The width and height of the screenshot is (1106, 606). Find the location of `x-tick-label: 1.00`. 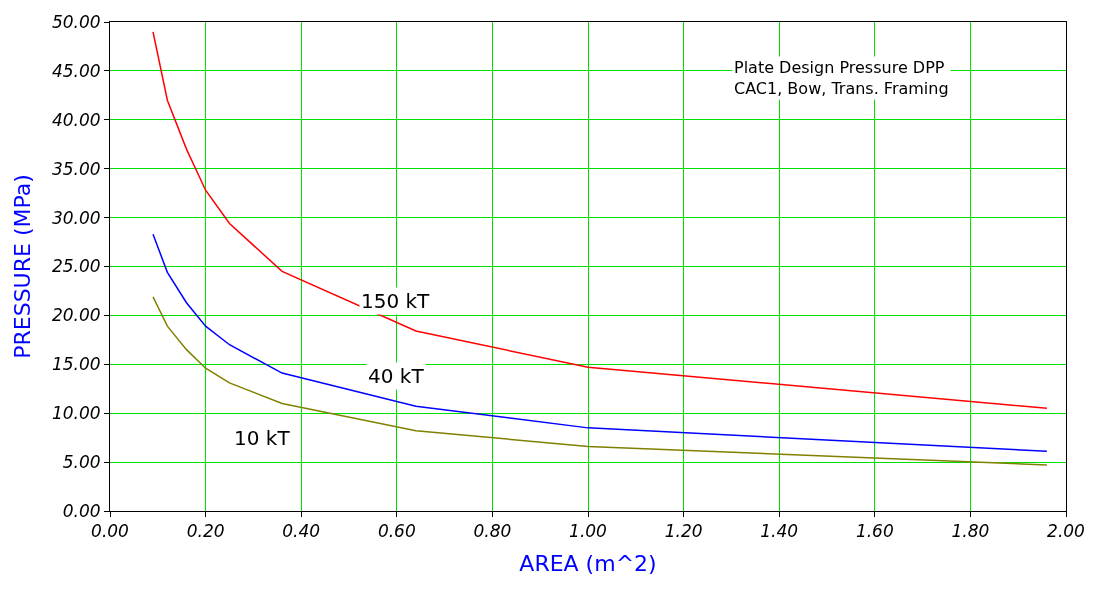

x-tick-label: 1.00 is located at coordinates (588, 531).